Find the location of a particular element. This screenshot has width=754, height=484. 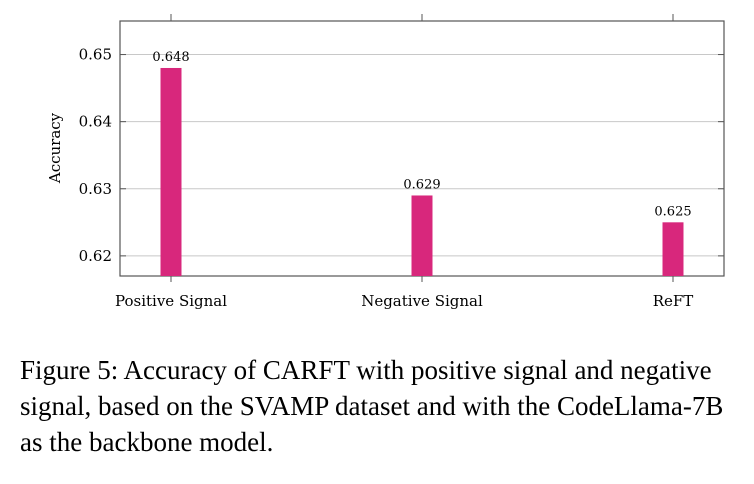

y-tick-label: 0.64 is located at coordinates (95, 122).